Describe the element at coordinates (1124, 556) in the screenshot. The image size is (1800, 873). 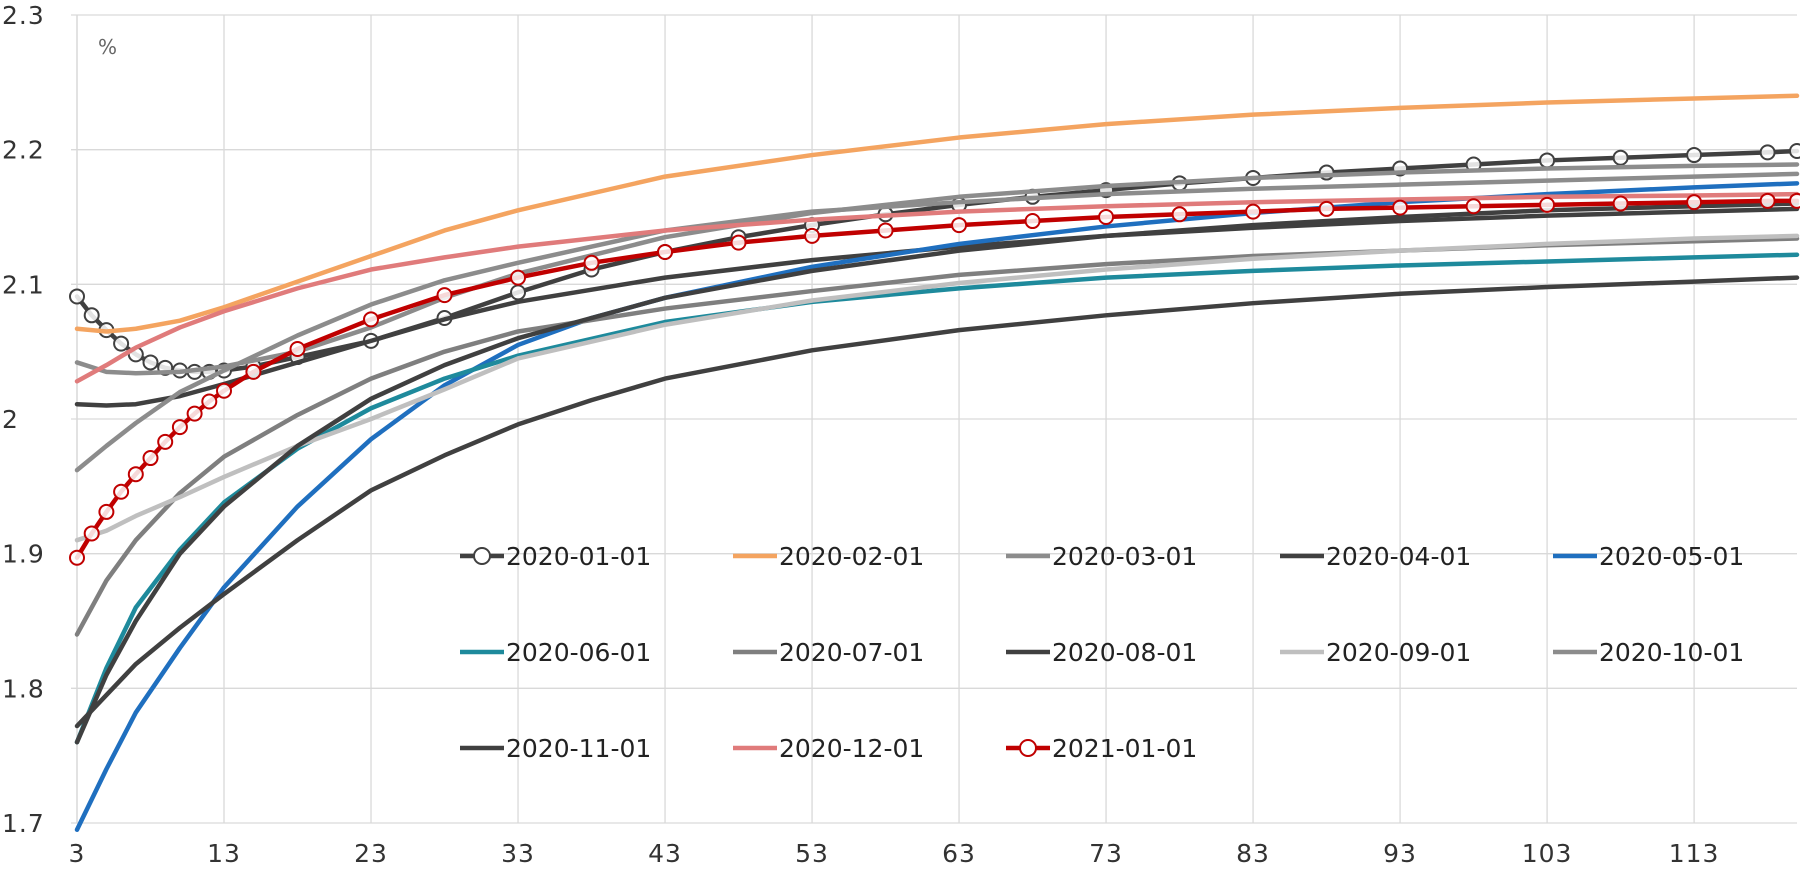
I see `legend-label: 2020-03-01` at that location.